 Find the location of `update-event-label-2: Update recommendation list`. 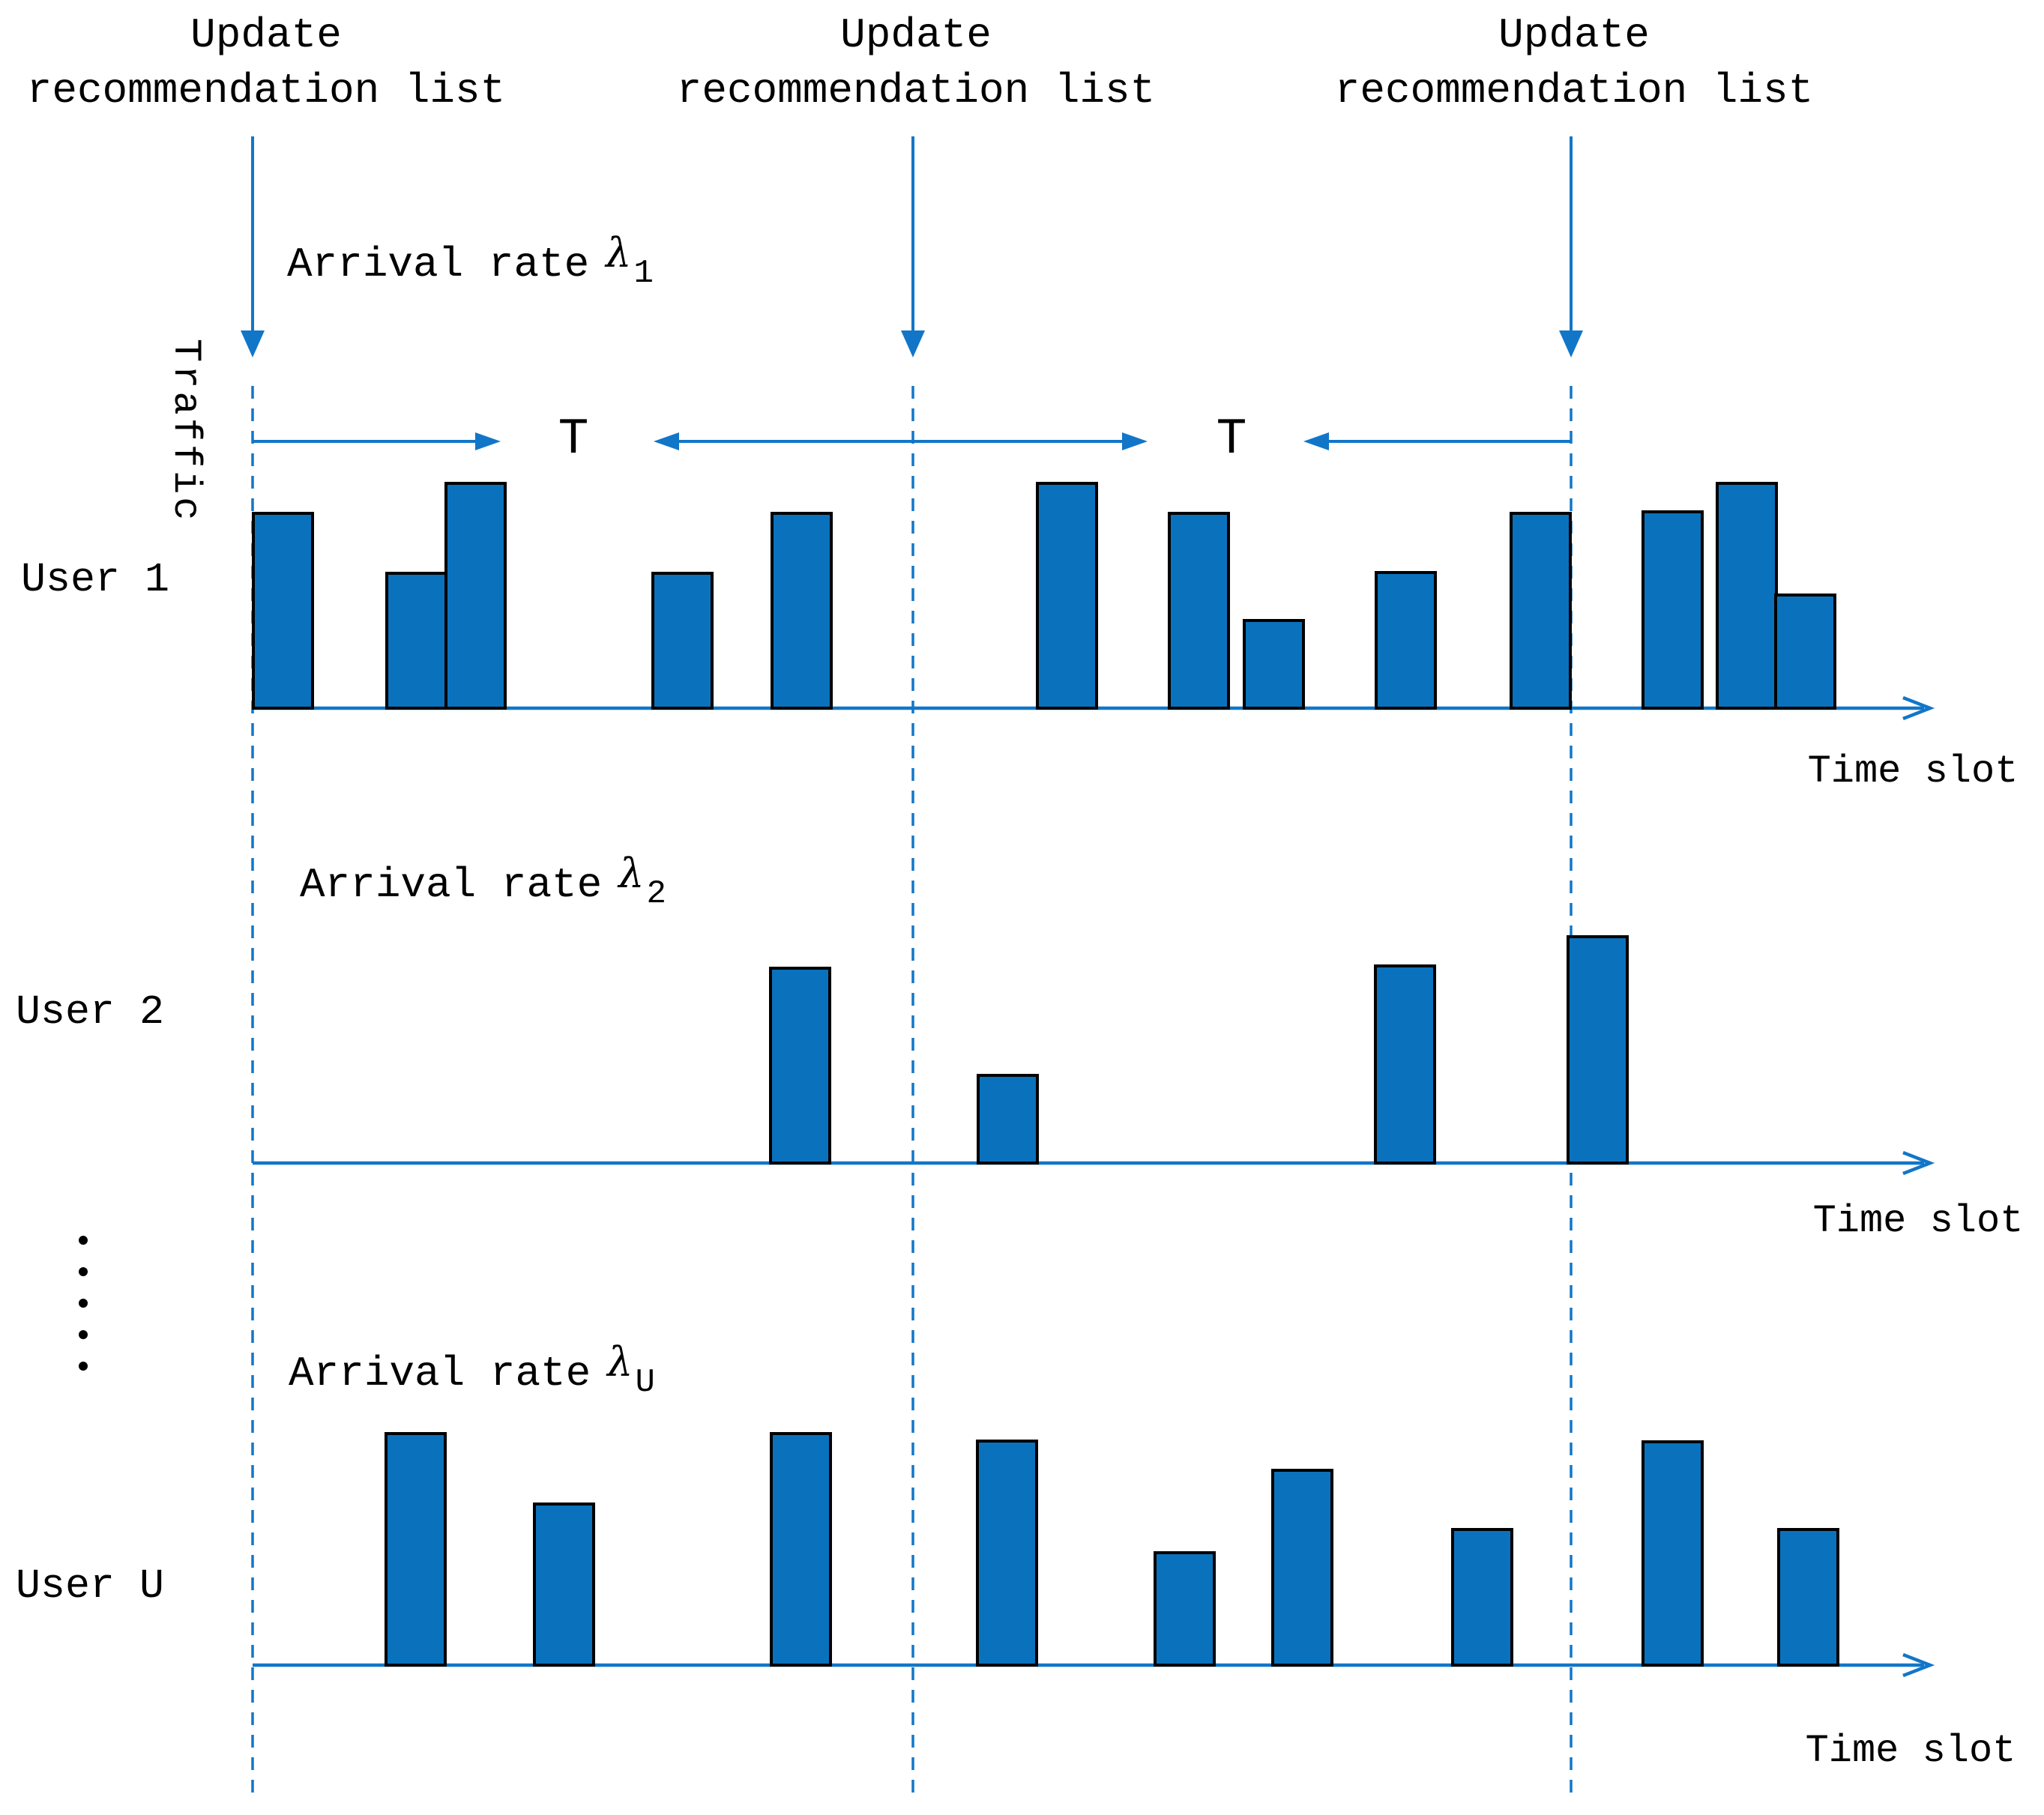

update-event-label-2: Update recommendation list is located at coordinates (916, 62).